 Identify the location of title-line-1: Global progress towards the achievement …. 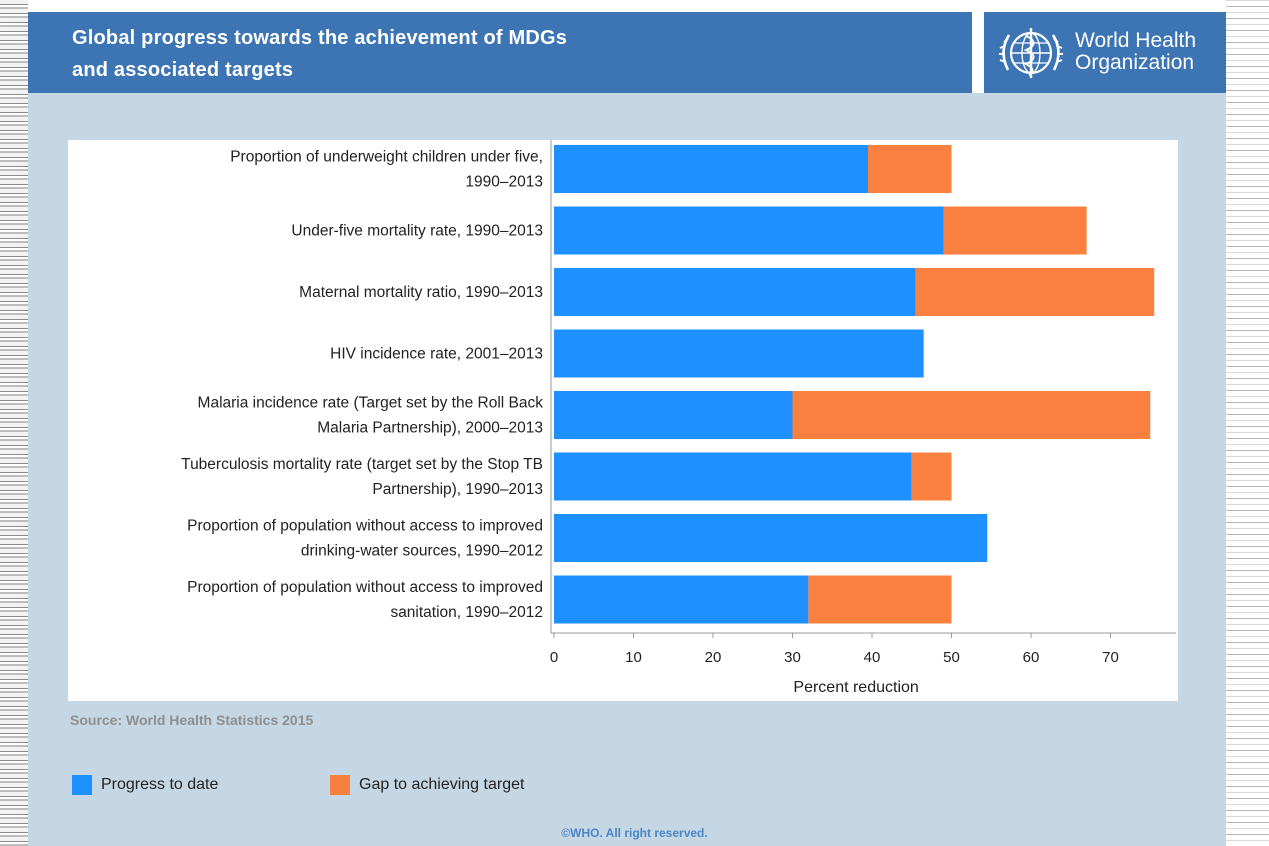
(320, 38).